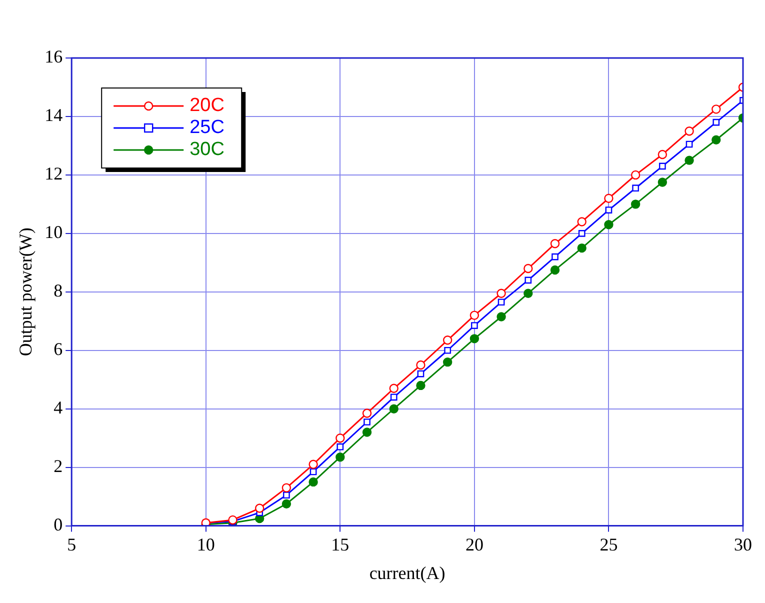  What do you see at coordinates (58, 524) in the screenshot?
I see `y-tick-label: 0` at bounding box center [58, 524].